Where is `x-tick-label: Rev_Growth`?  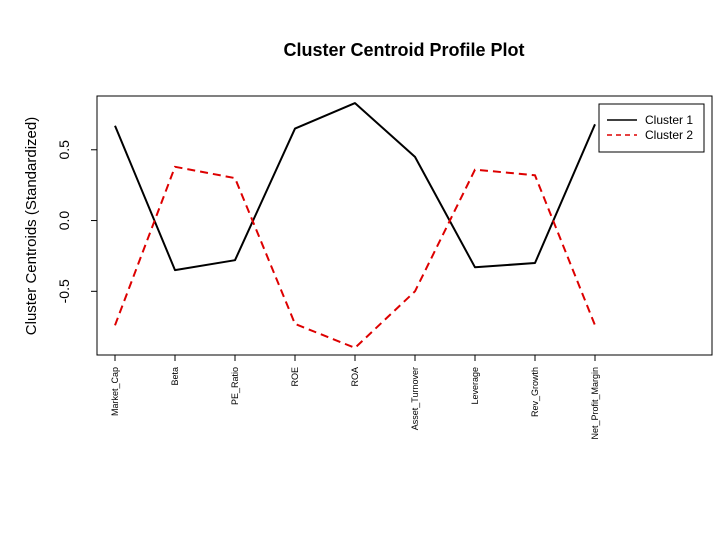
x-tick-label: Rev_Growth is located at coordinates (535, 392).